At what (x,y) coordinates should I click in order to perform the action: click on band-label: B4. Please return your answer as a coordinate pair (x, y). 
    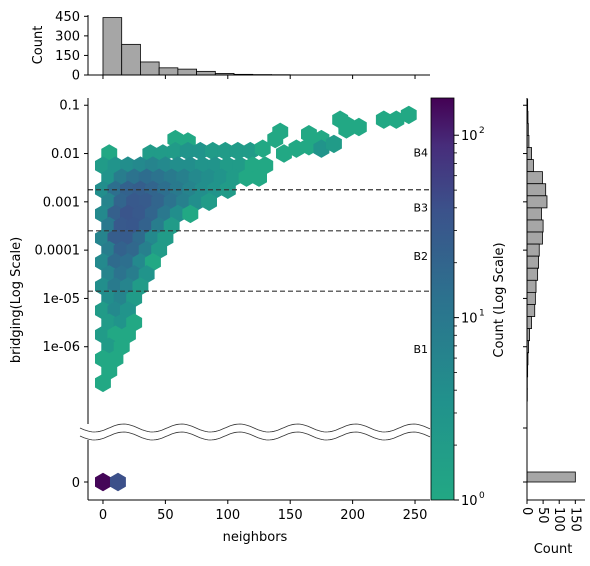
    Looking at the image, I should click on (420, 153).